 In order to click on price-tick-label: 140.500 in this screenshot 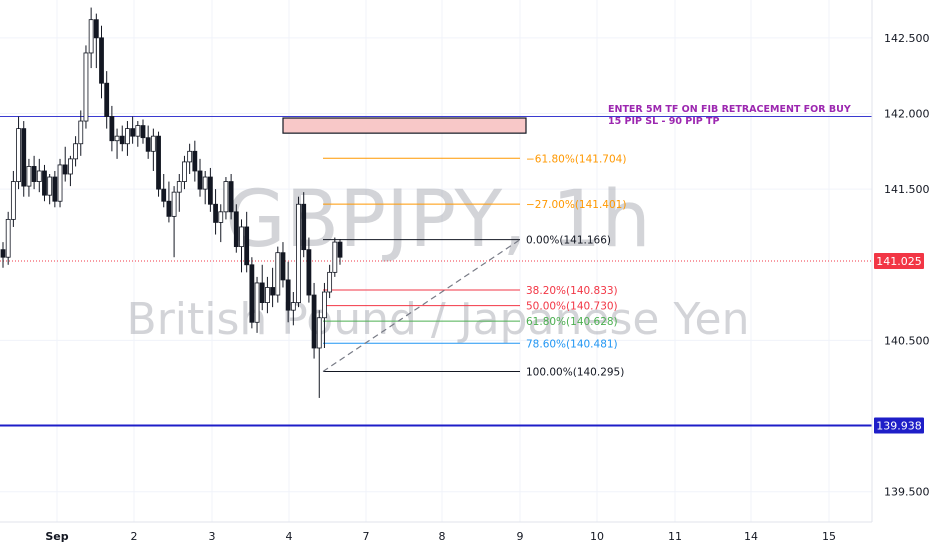, I will do `click(907, 340)`.